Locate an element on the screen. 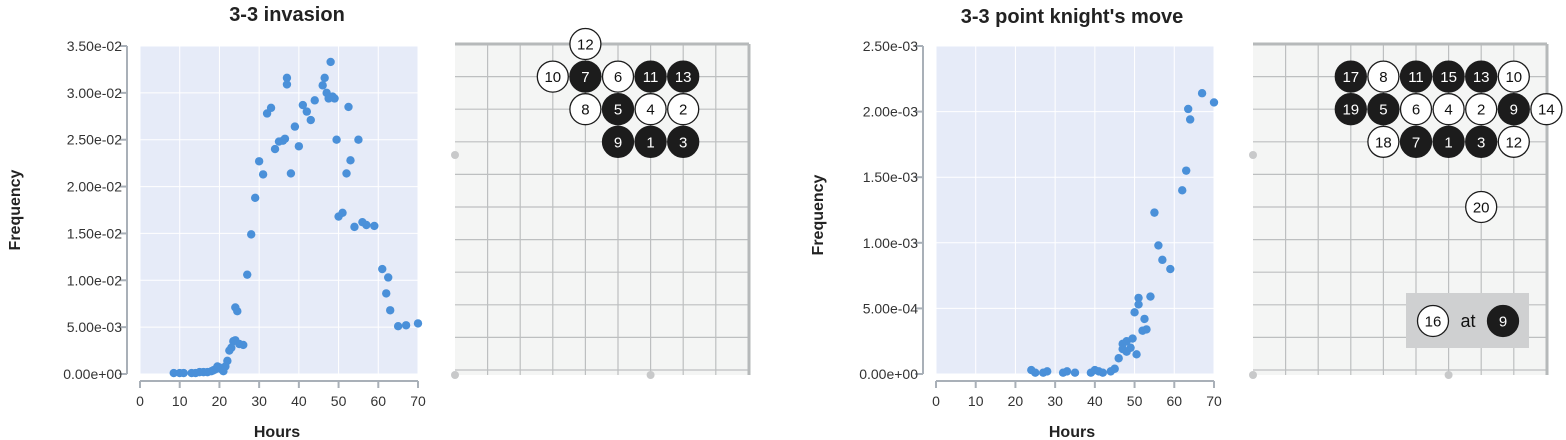  stone-number: 16 is located at coordinates (1433, 322).